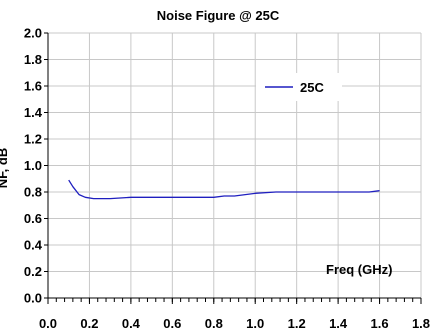  What do you see at coordinates (421, 323) in the screenshot?
I see `x-tick-label: 1.8` at bounding box center [421, 323].